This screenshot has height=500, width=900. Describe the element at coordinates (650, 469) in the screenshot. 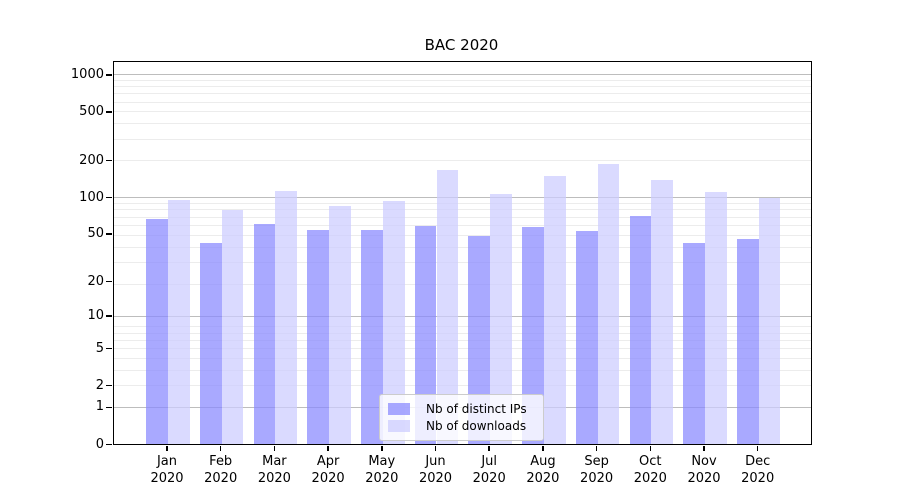

I see `x-tick-label: Oct 2020` at that location.